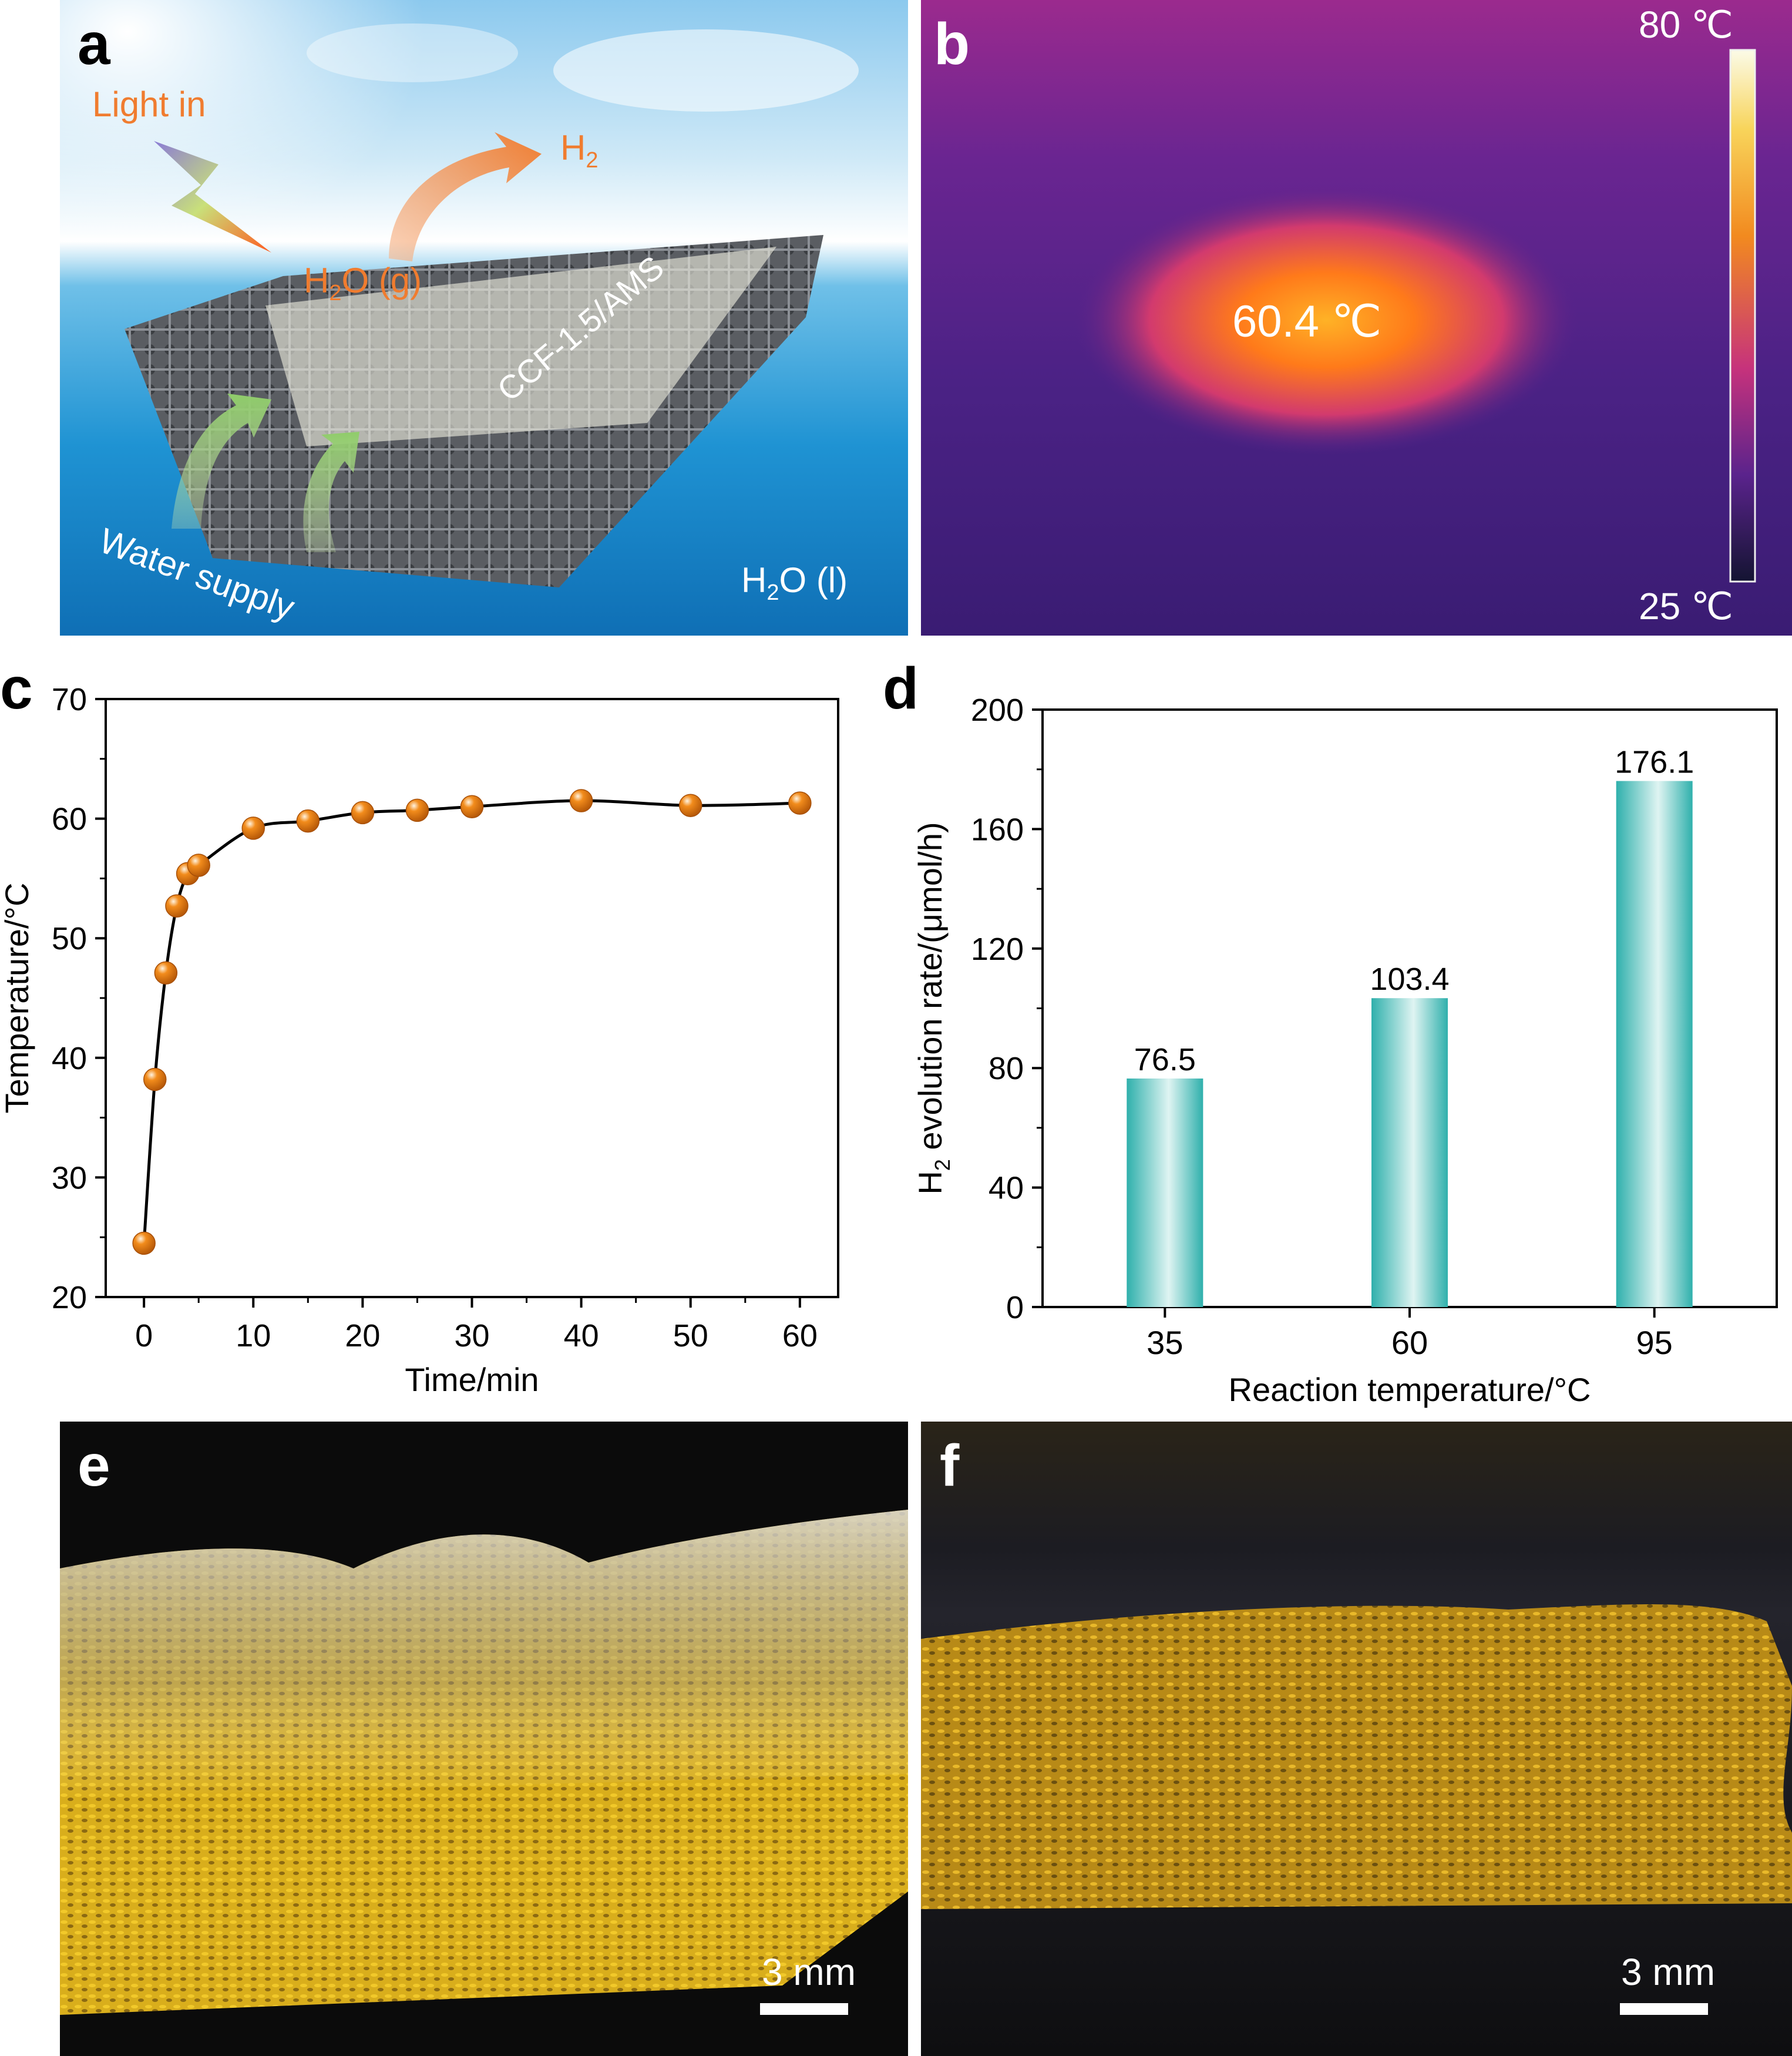  What do you see at coordinates (690, 1335) in the screenshot?
I see `x-tick-label: 50` at bounding box center [690, 1335].